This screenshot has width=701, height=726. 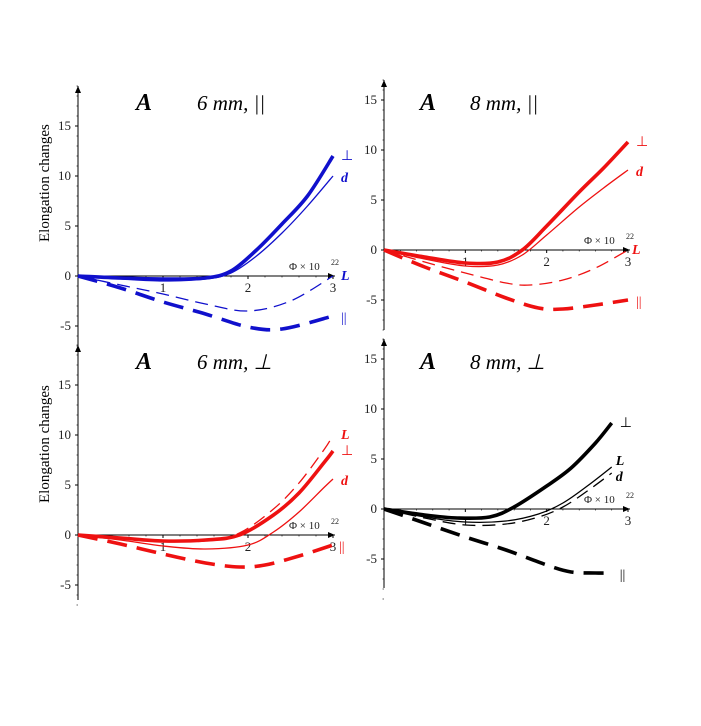 What do you see at coordinates (45, 444) in the screenshot?
I see `y-axis-label-bottom: Elongation changes` at bounding box center [45, 444].